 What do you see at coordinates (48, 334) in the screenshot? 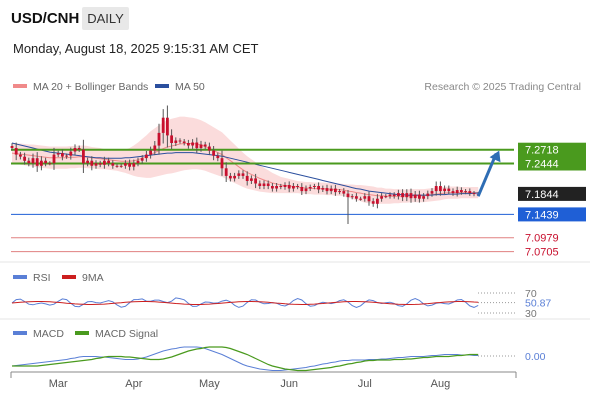
I see `macd-legend-label: MACD` at bounding box center [48, 334].